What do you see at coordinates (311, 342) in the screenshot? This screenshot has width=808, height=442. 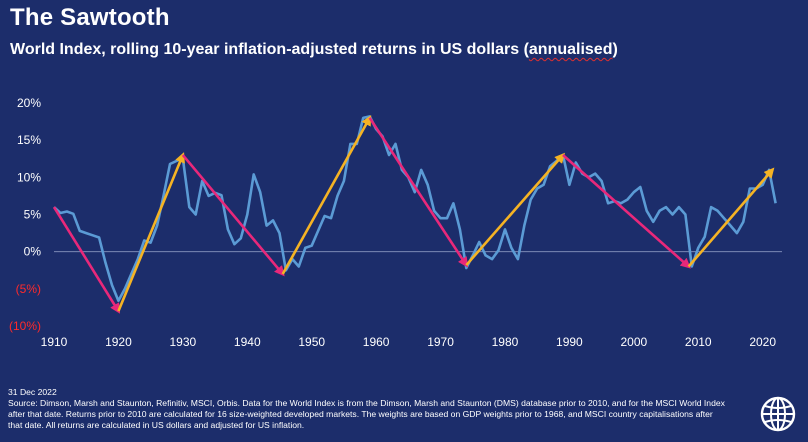 I see `x-tick-label: 1950` at bounding box center [311, 342].